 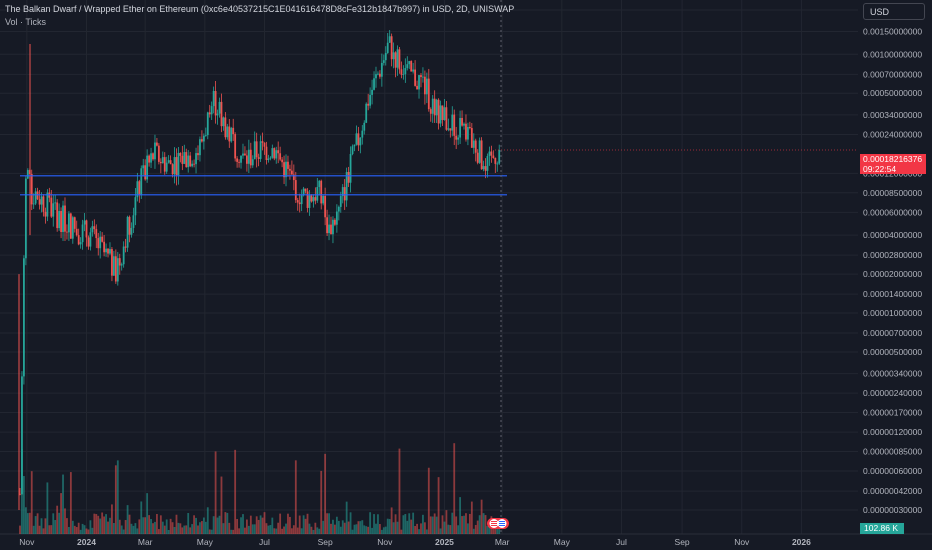 I want to click on price-axis-label: 0.00070000000, so click(x=892, y=74).